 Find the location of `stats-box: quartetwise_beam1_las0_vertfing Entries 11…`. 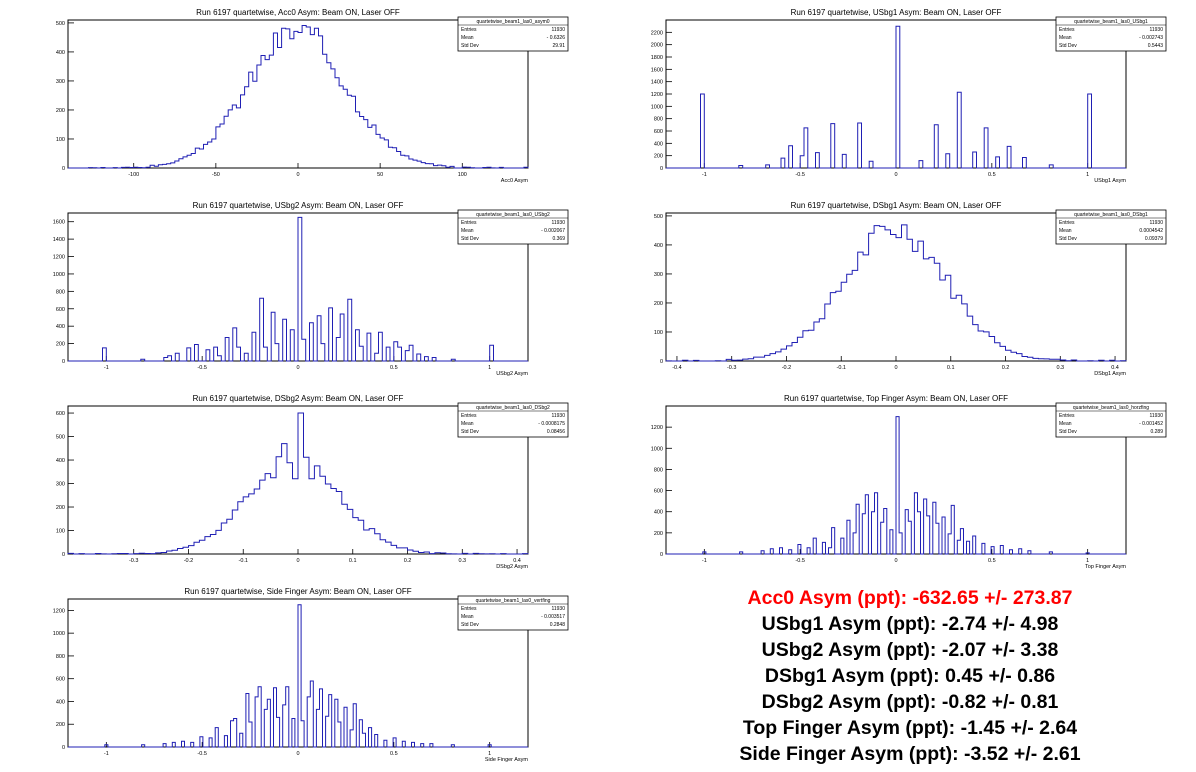

stats-box: quartetwise_beam1_las0_vertfing Entries 11… is located at coordinates (513, 613).